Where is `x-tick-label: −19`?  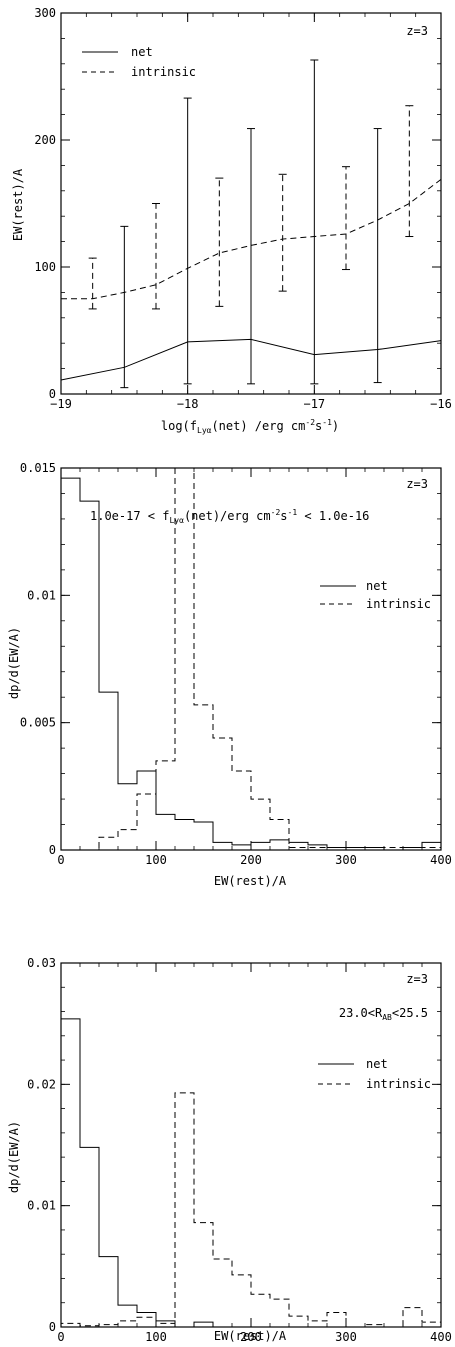 x-tick-label: −19 is located at coordinates (61, 404).